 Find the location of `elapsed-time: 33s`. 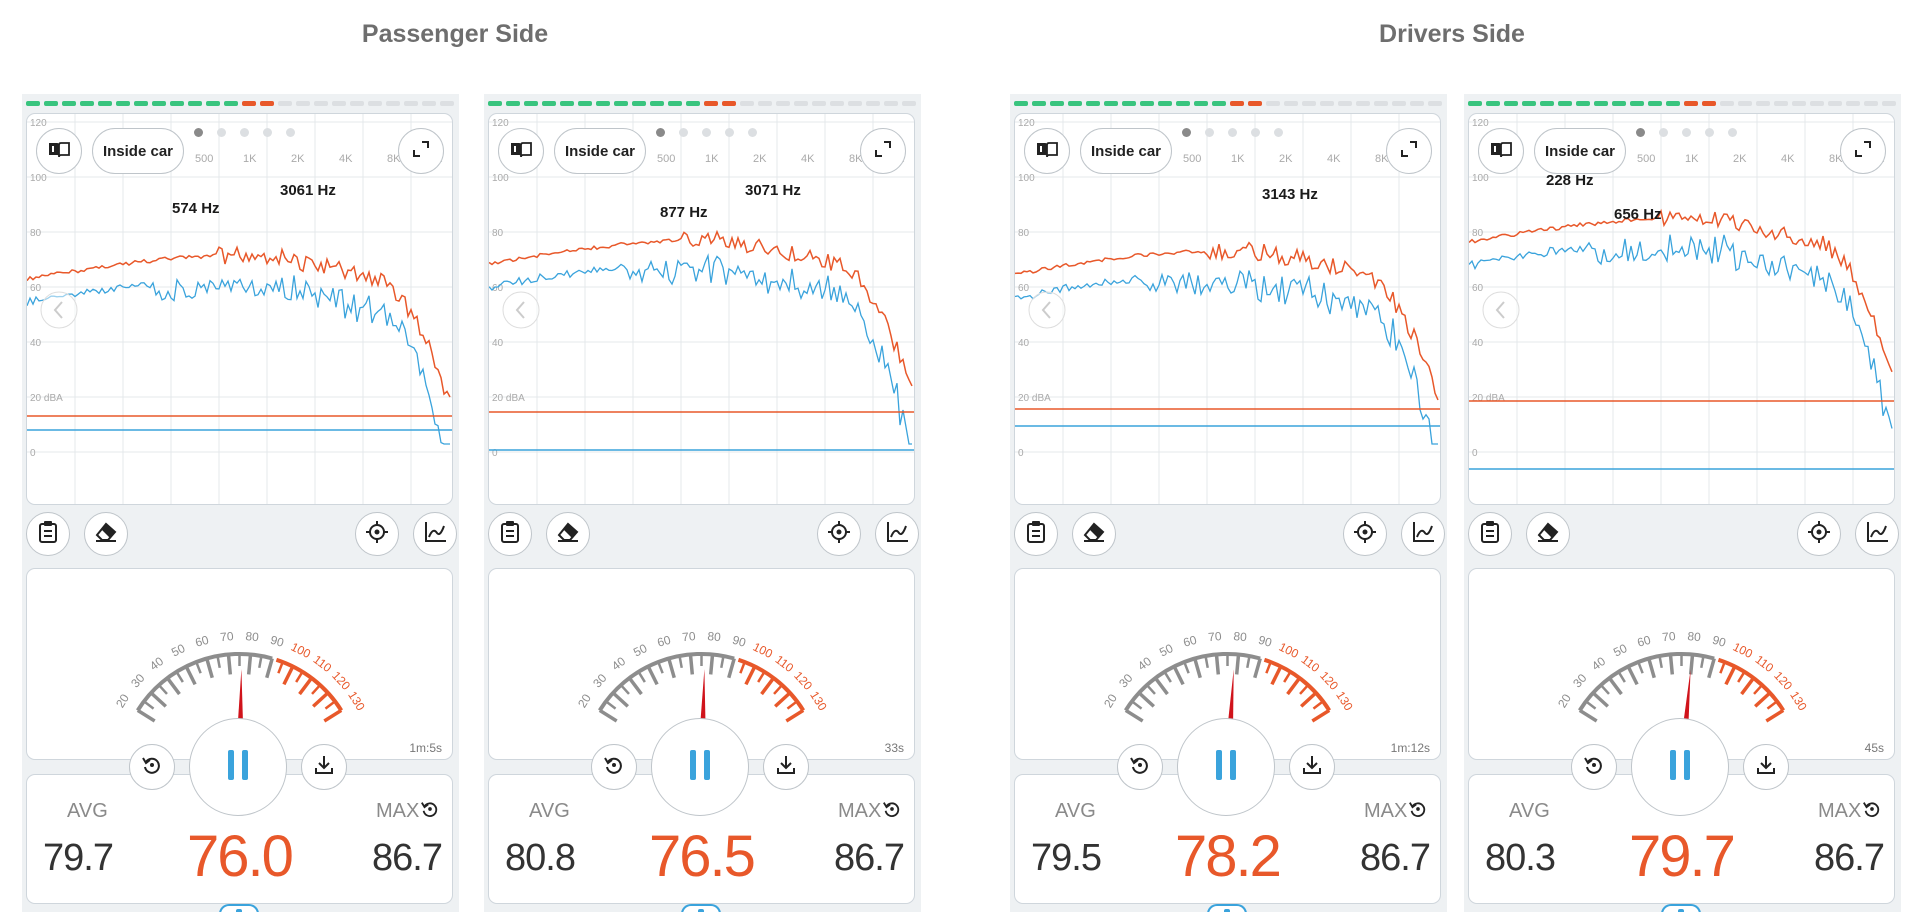

elapsed-time: 33s is located at coordinates (894, 748).